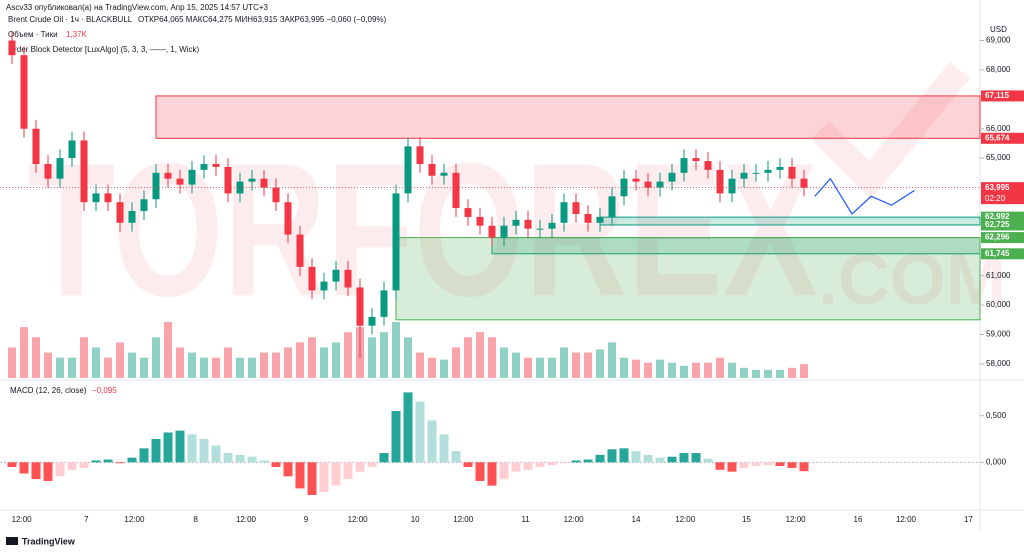 The width and height of the screenshot is (1024, 554). What do you see at coordinates (48, 390) in the screenshot?
I see `macd-title: MACD (12, 26, close)` at bounding box center [48, 390].